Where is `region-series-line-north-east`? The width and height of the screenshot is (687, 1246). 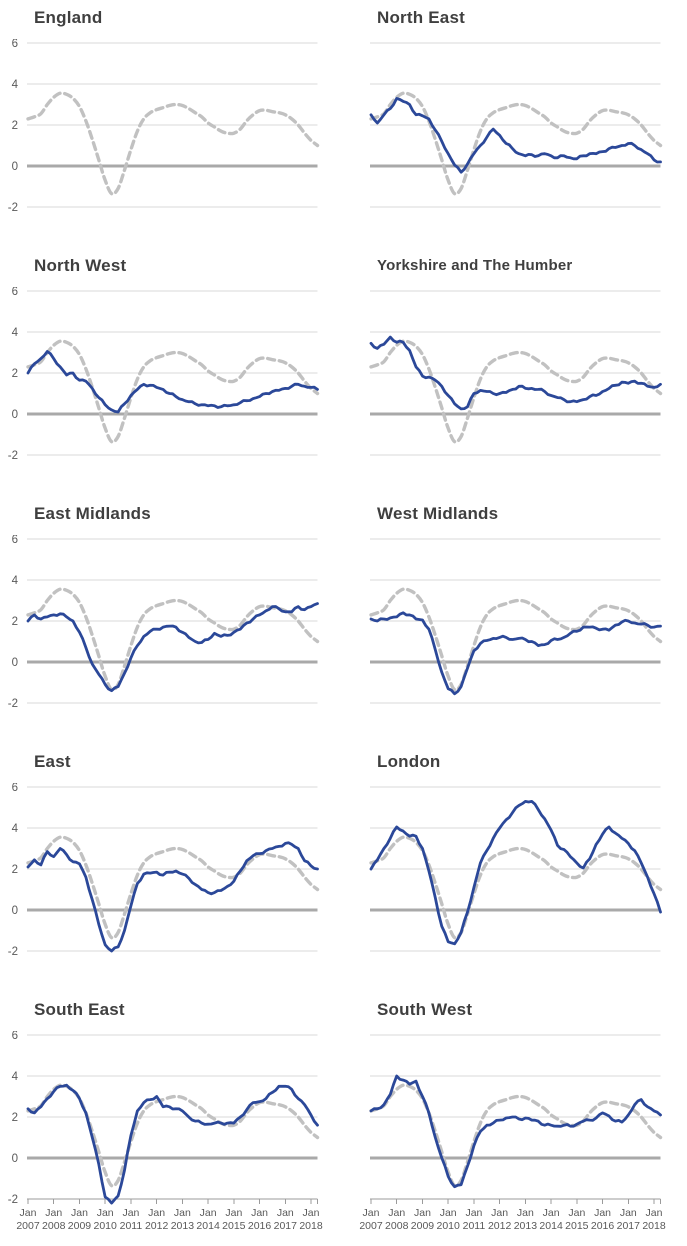
region-series-line-north-east is located at coordinates (515, 135).